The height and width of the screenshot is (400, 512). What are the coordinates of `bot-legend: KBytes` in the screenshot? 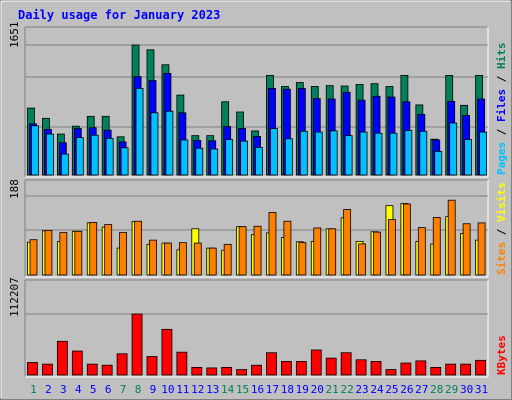 It's located at (501, 355).